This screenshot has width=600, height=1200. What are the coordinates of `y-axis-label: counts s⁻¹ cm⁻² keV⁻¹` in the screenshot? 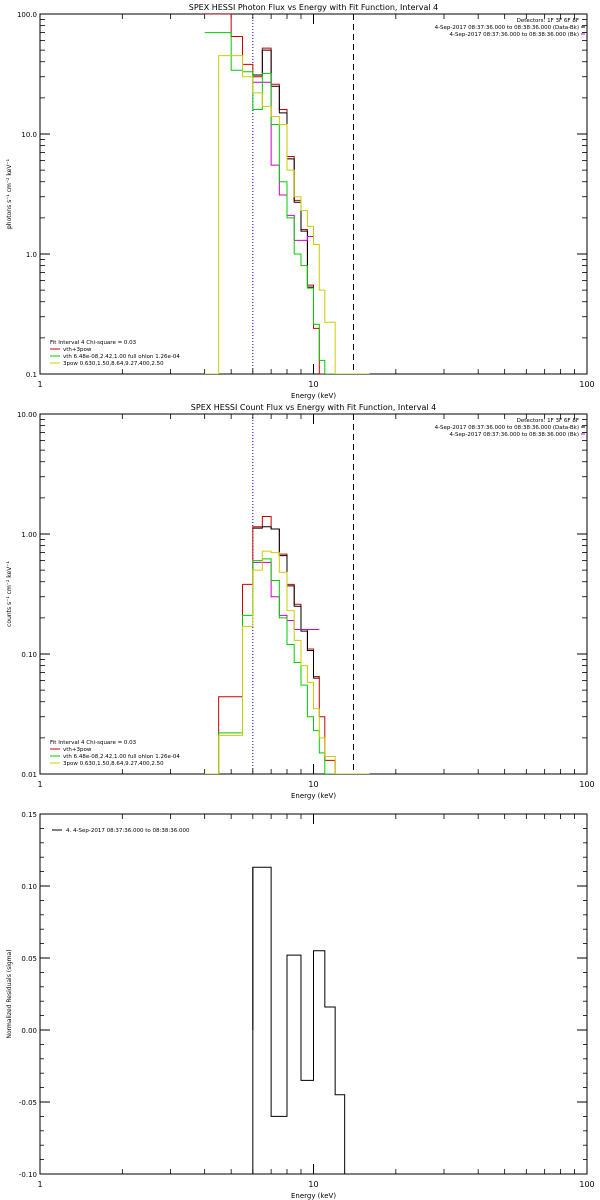 It's located at (9, 594).